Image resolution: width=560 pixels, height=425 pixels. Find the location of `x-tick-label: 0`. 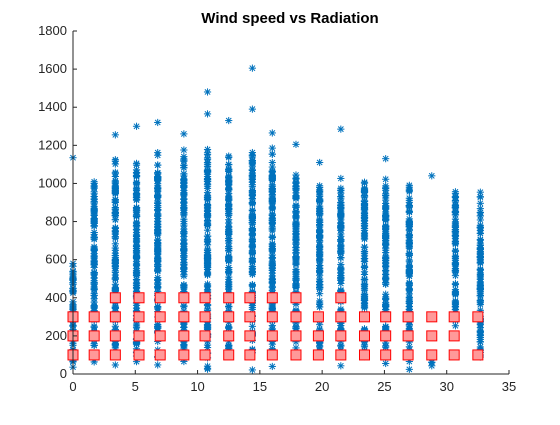

x-tick-label: 0 is located at coordinates (72, 386).